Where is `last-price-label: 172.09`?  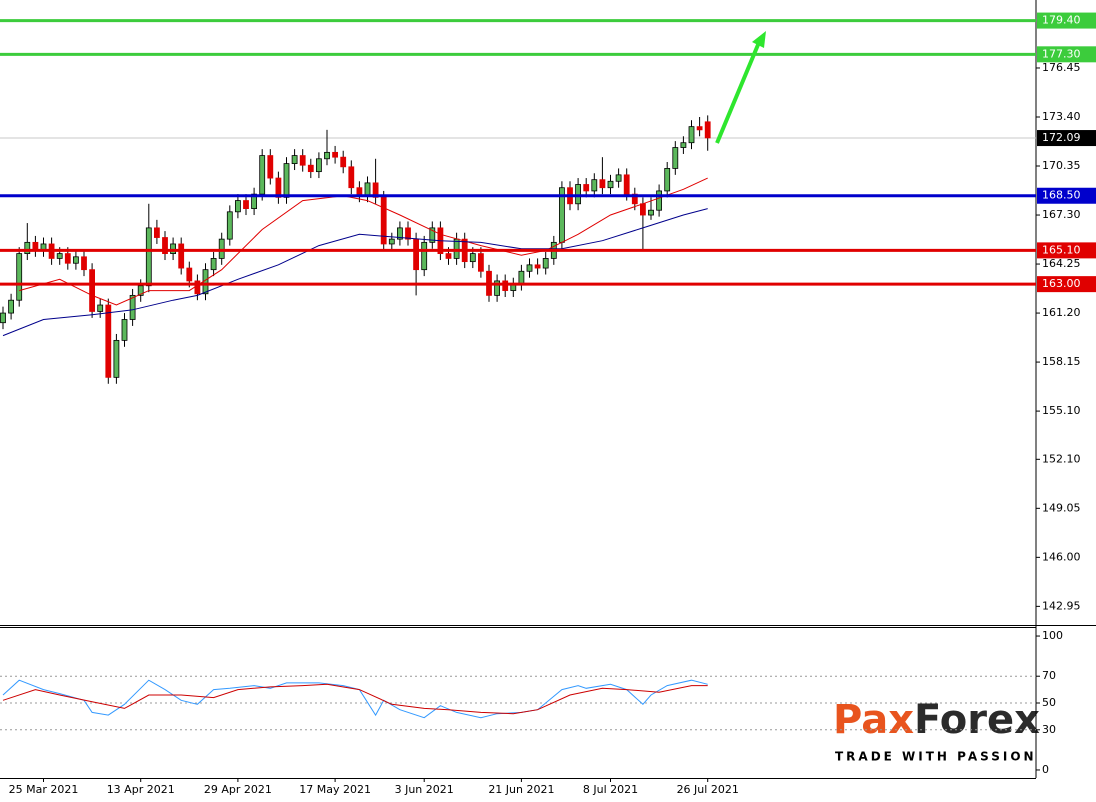
last-price-label: 172.09 is located at coordinates (1061, 137).